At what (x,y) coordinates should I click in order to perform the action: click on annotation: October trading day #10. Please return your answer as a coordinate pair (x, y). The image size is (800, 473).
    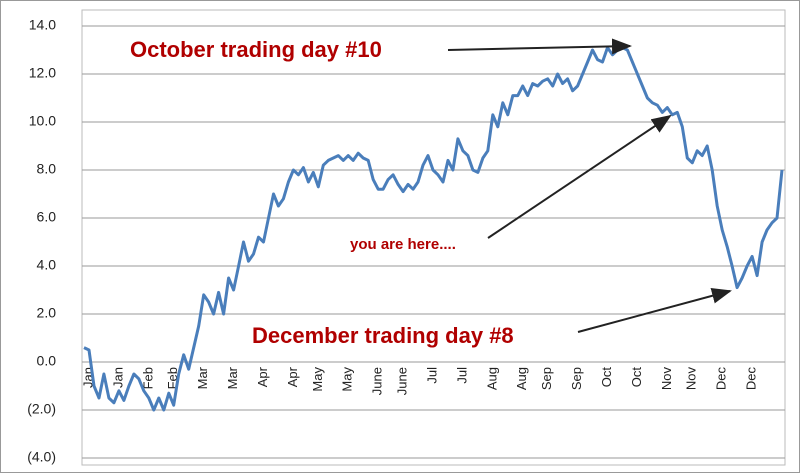
    Looking at the image, I should click on (256, 49).